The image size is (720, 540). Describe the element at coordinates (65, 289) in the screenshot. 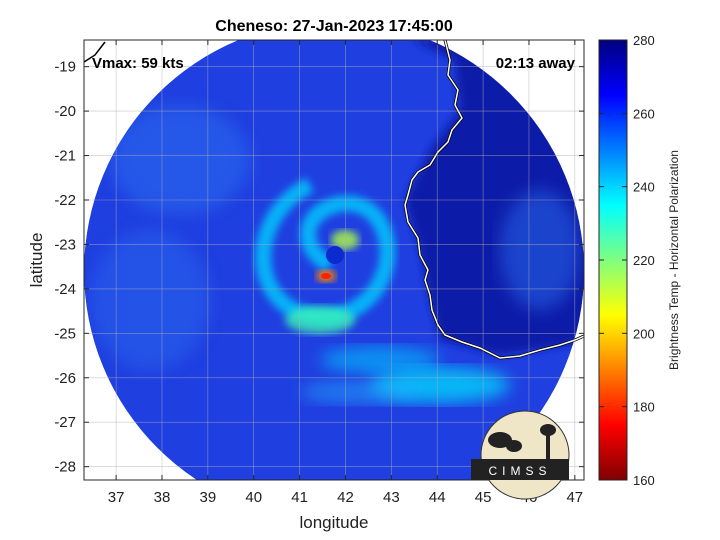

I see `y-tick-label: -24` at that location.